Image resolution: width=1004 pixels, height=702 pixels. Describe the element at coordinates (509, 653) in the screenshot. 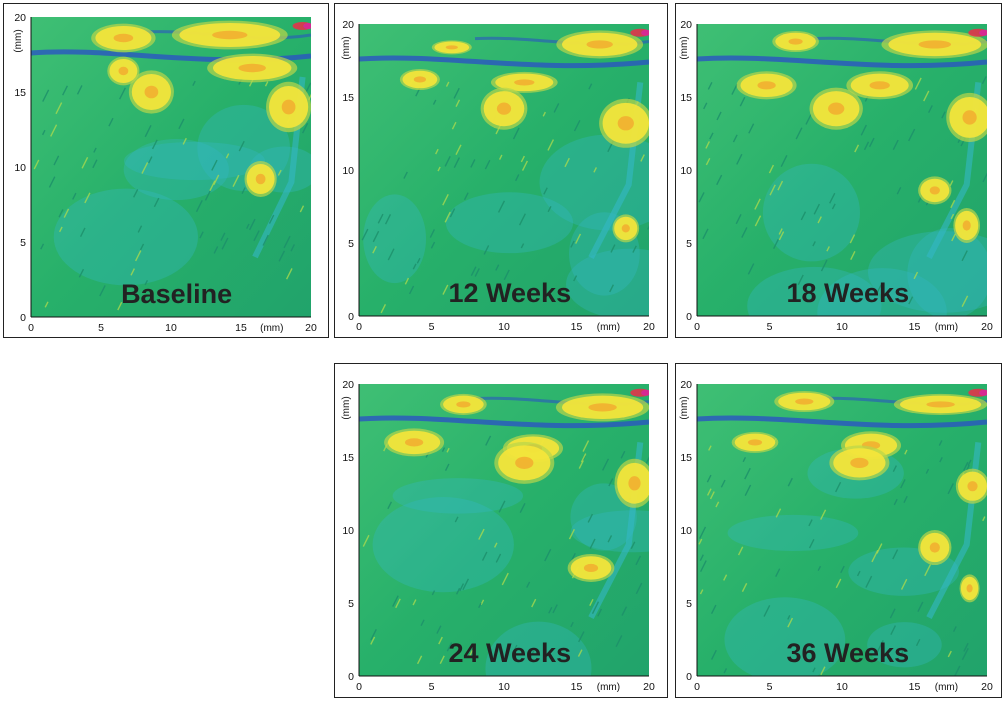

I see `panel-label: 24 Weeks` at that location.